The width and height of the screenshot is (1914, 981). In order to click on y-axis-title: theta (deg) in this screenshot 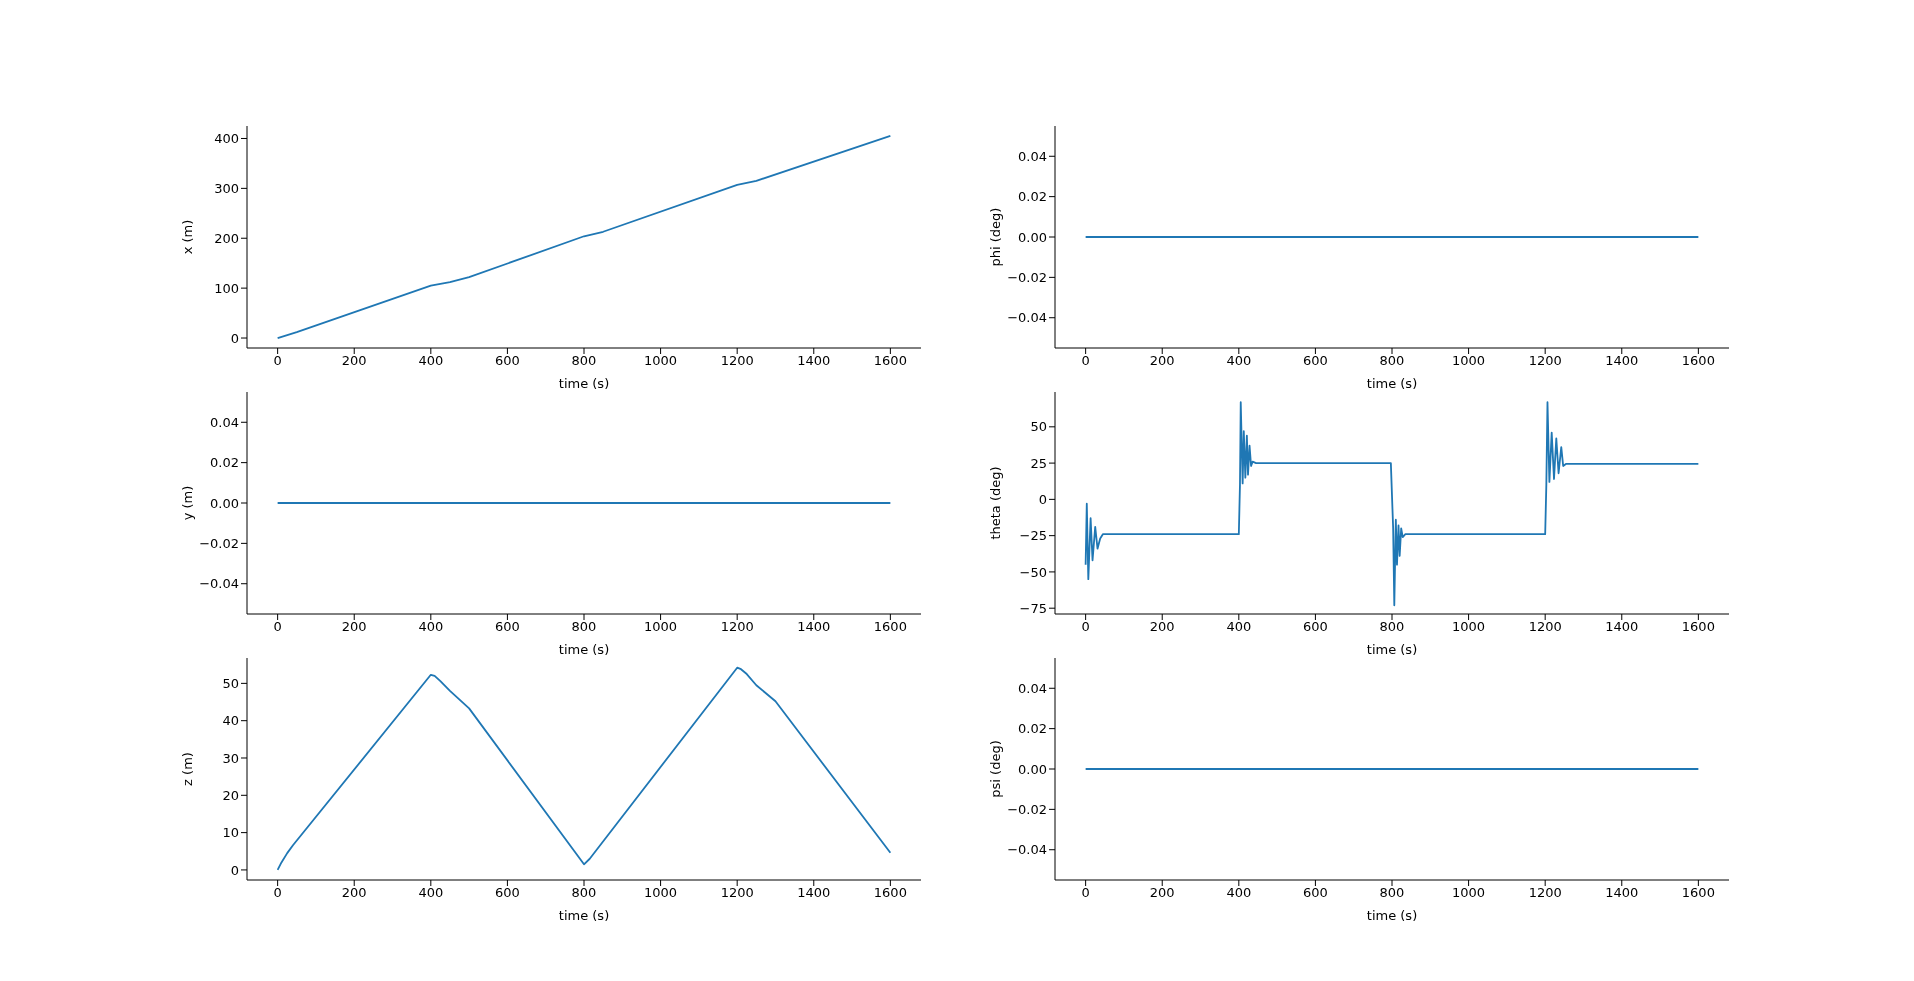, I will do `click(995, 503)`.